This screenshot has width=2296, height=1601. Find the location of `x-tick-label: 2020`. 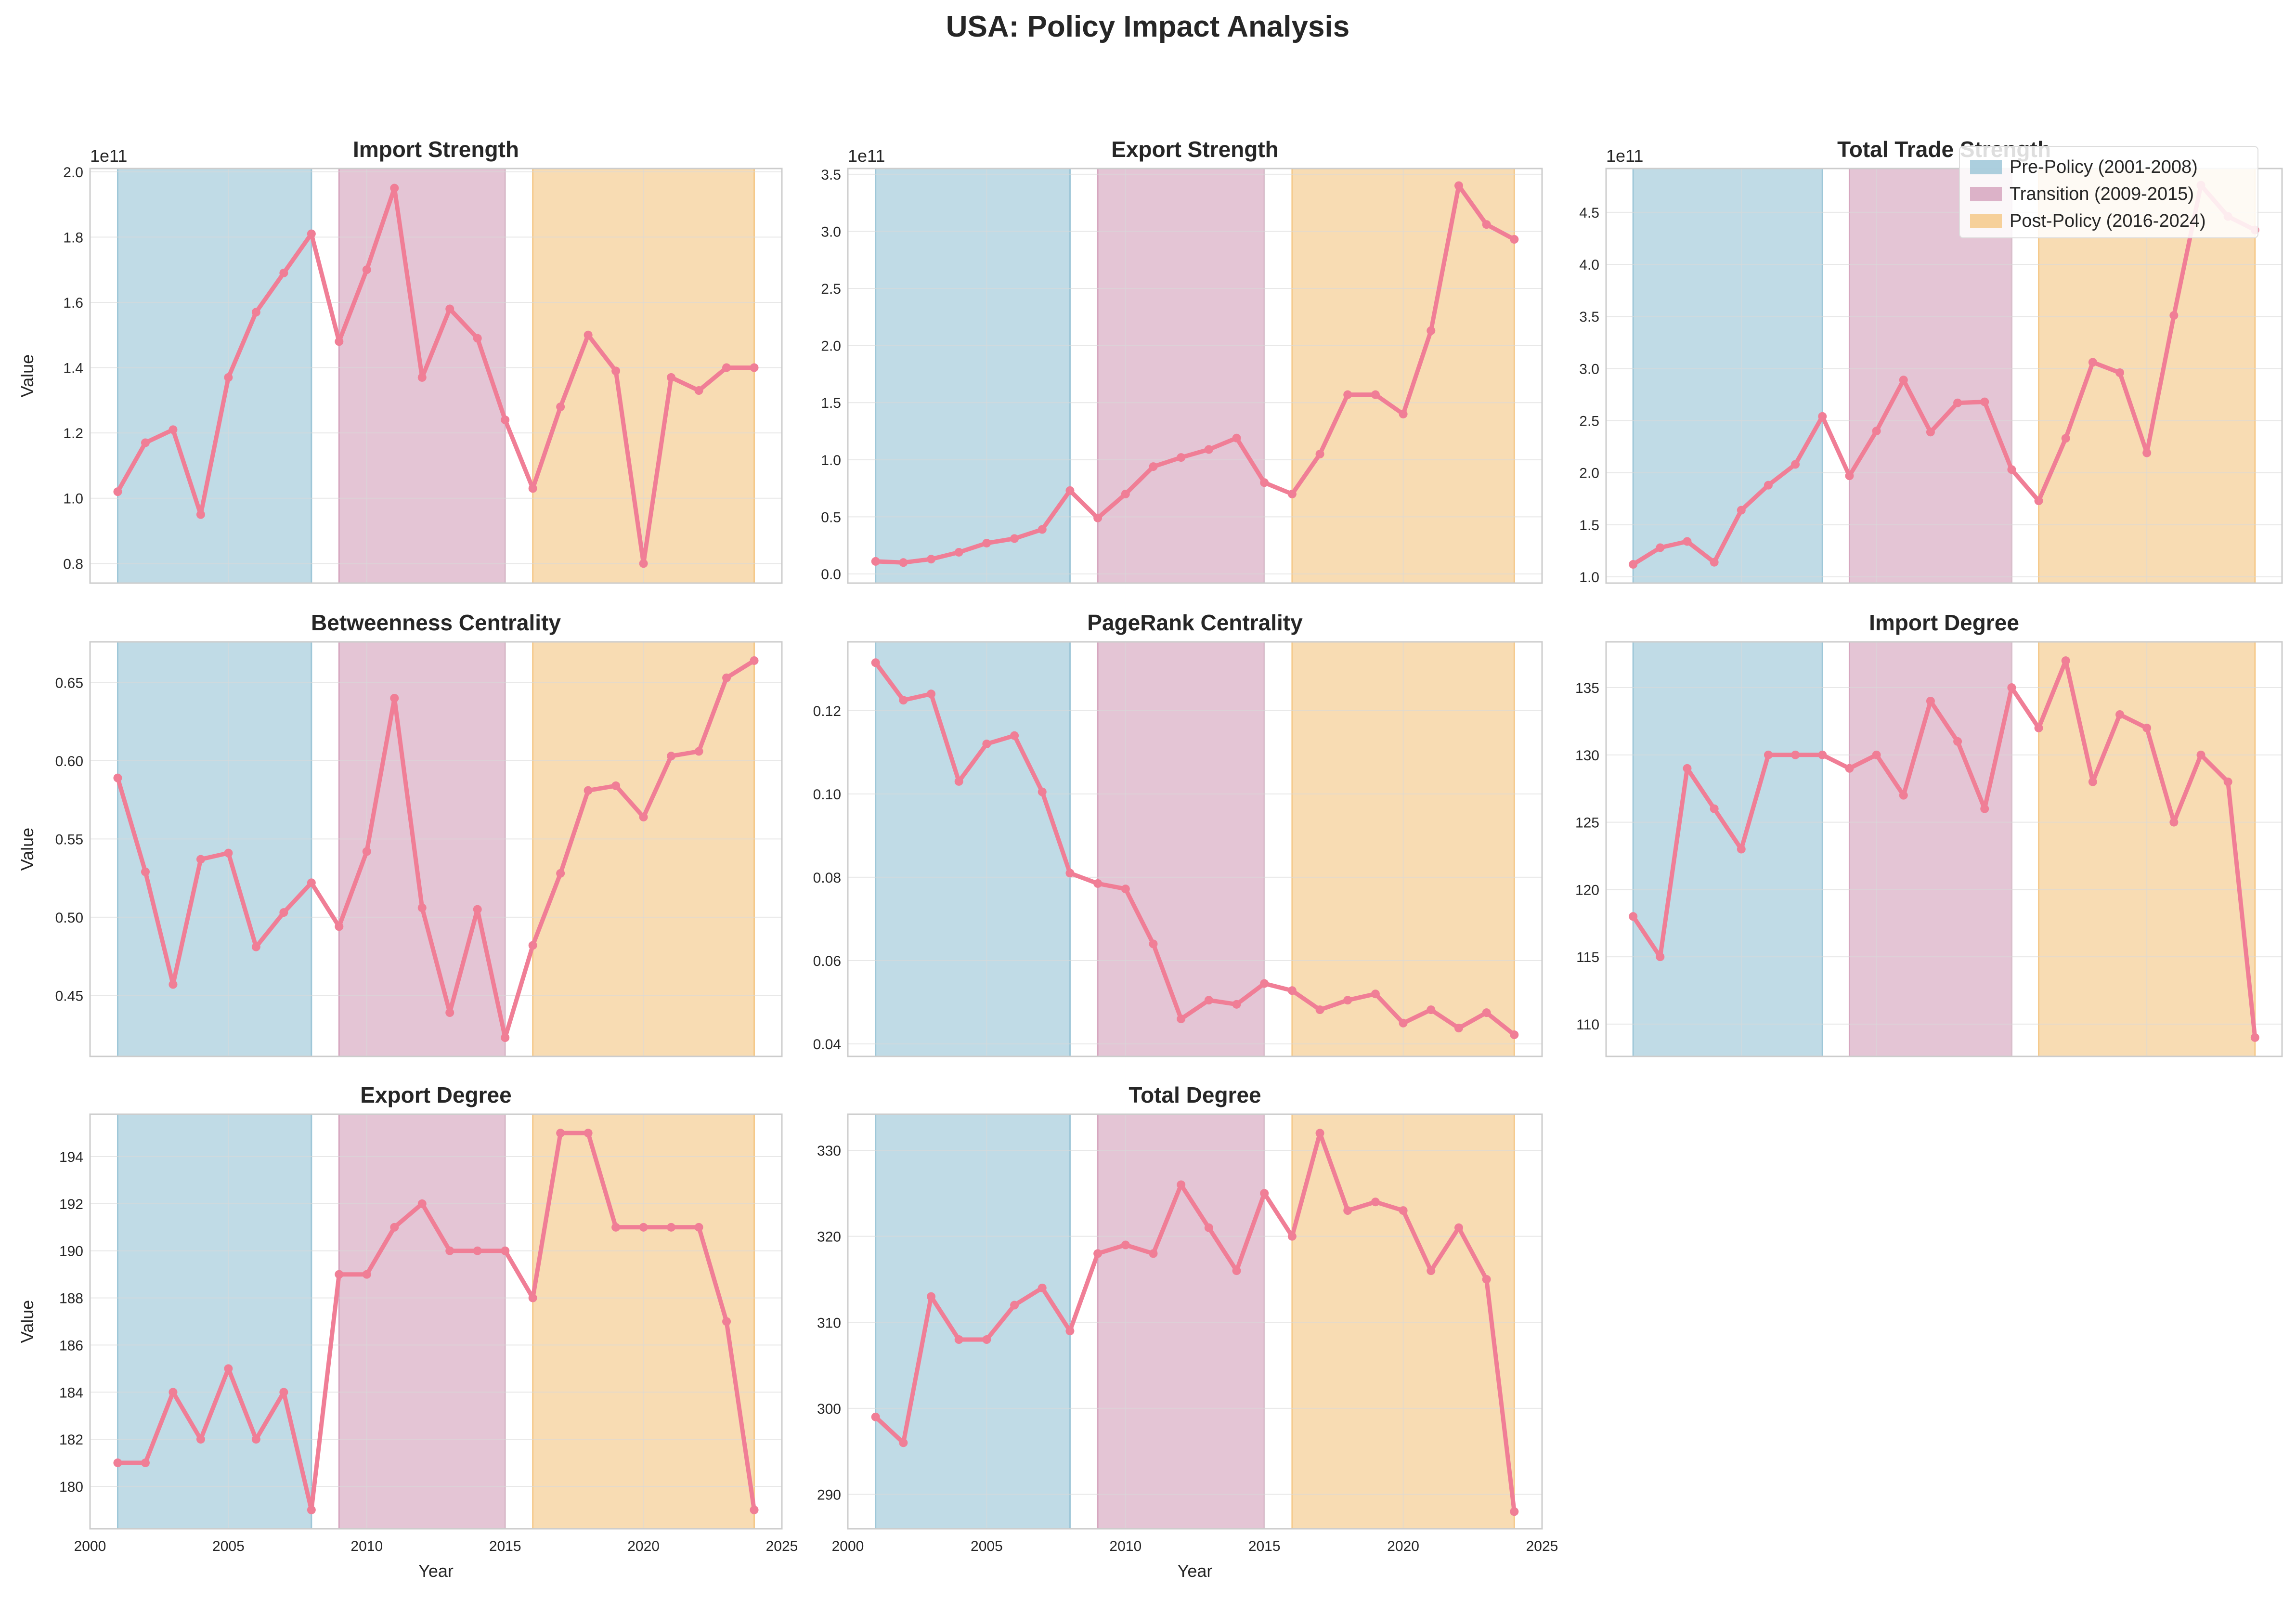

x-tick-label: 2020 is located at coordinates (1403, 1546).